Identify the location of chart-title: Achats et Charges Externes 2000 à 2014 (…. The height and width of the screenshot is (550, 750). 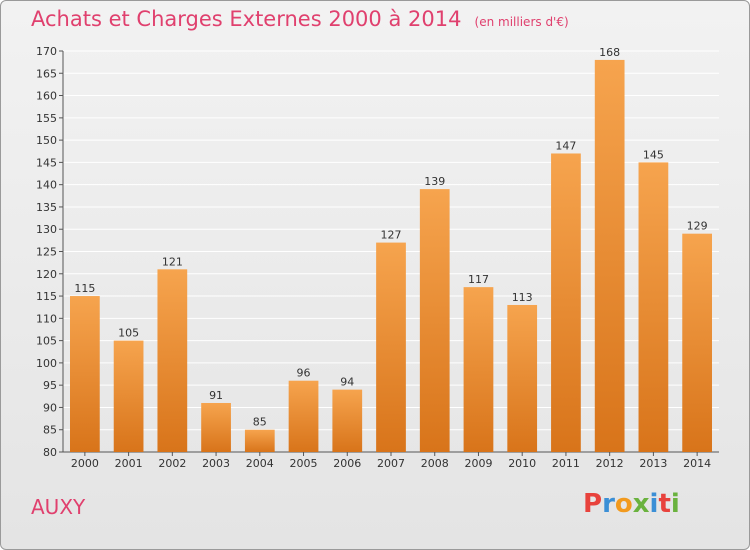
(300, 19).